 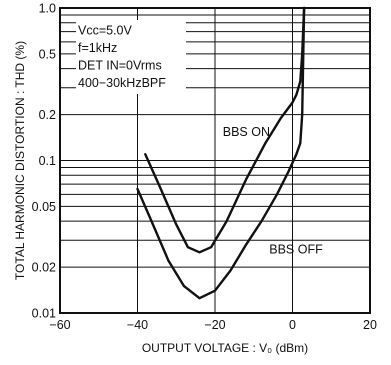 I want to click on condition-text: f=1kHz, so click(x=97, y=48).